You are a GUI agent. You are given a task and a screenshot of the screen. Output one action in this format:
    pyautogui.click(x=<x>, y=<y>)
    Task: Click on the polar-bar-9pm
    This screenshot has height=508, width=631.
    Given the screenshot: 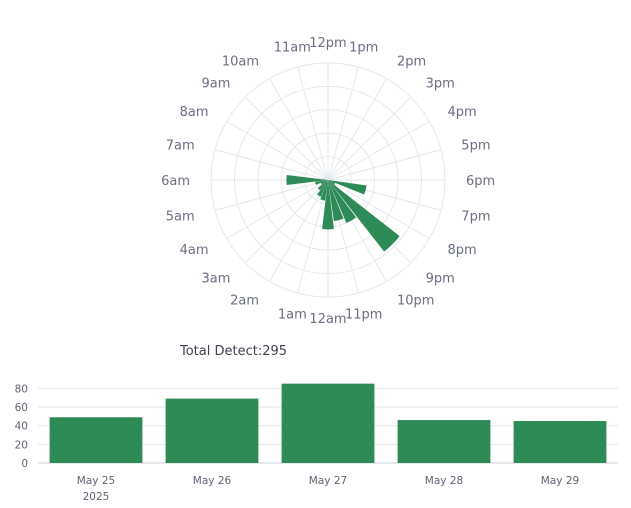 What is the action you would take?
    pyautogui.click(x=364, y=216)
    